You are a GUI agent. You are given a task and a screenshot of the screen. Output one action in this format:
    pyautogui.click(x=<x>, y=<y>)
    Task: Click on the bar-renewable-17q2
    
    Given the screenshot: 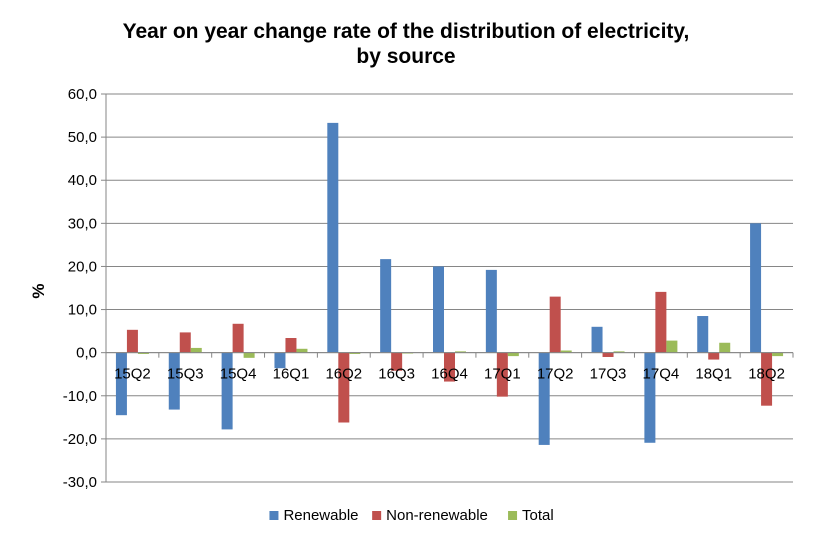 What is the action you would take?
    pyautogui.click(x=544, y=398)
    